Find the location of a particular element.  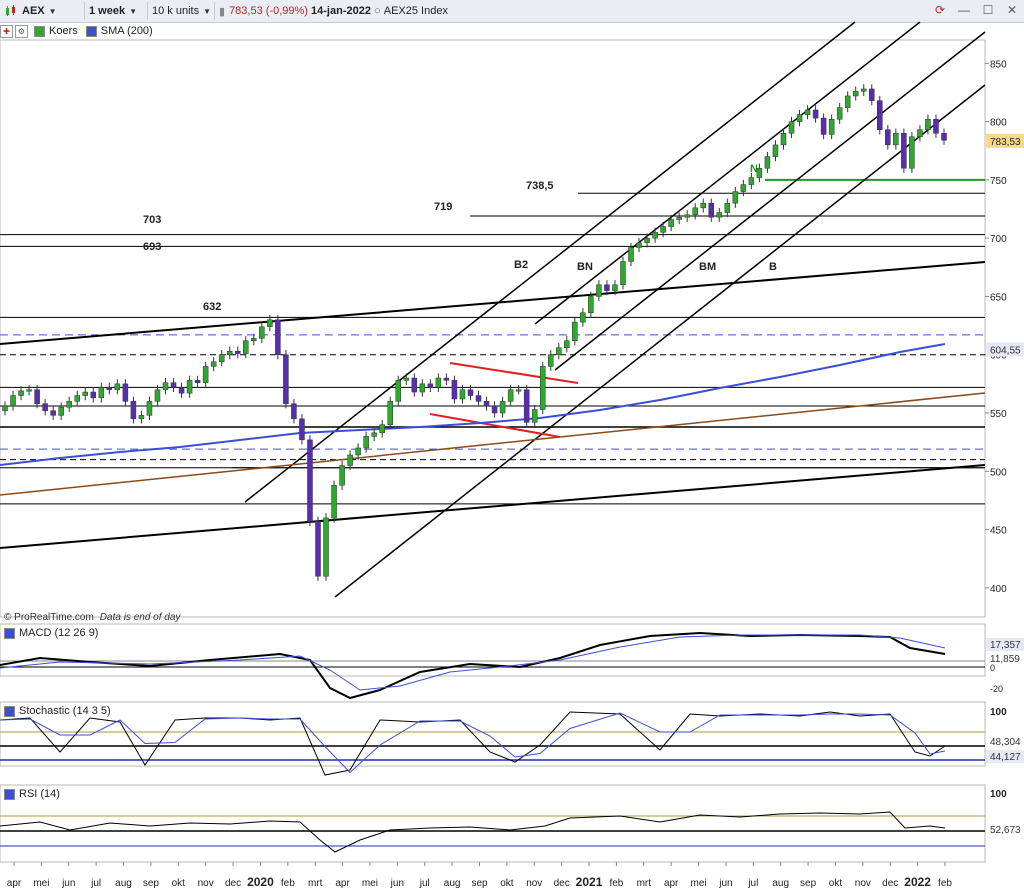

stochastic-swatch-icon is located at coordinates (9, 711).